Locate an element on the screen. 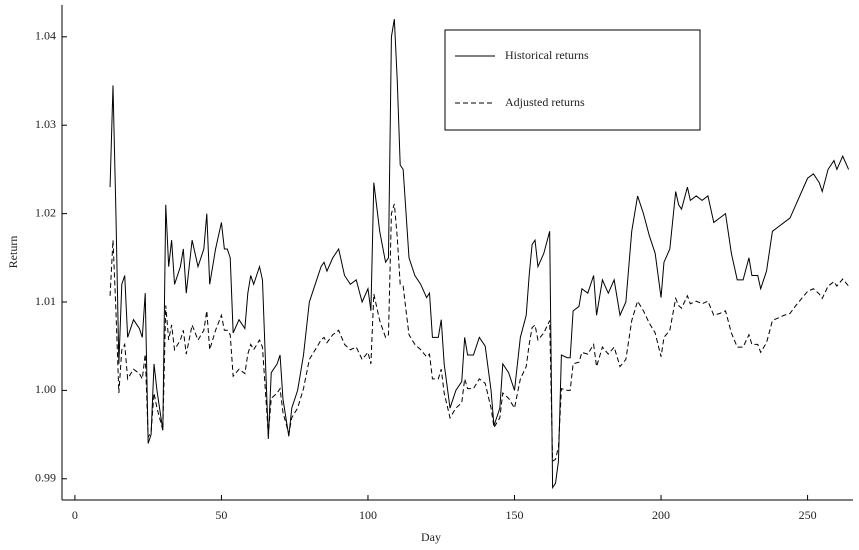  x-tick-label: 250 is located at coordinates (808, 515).